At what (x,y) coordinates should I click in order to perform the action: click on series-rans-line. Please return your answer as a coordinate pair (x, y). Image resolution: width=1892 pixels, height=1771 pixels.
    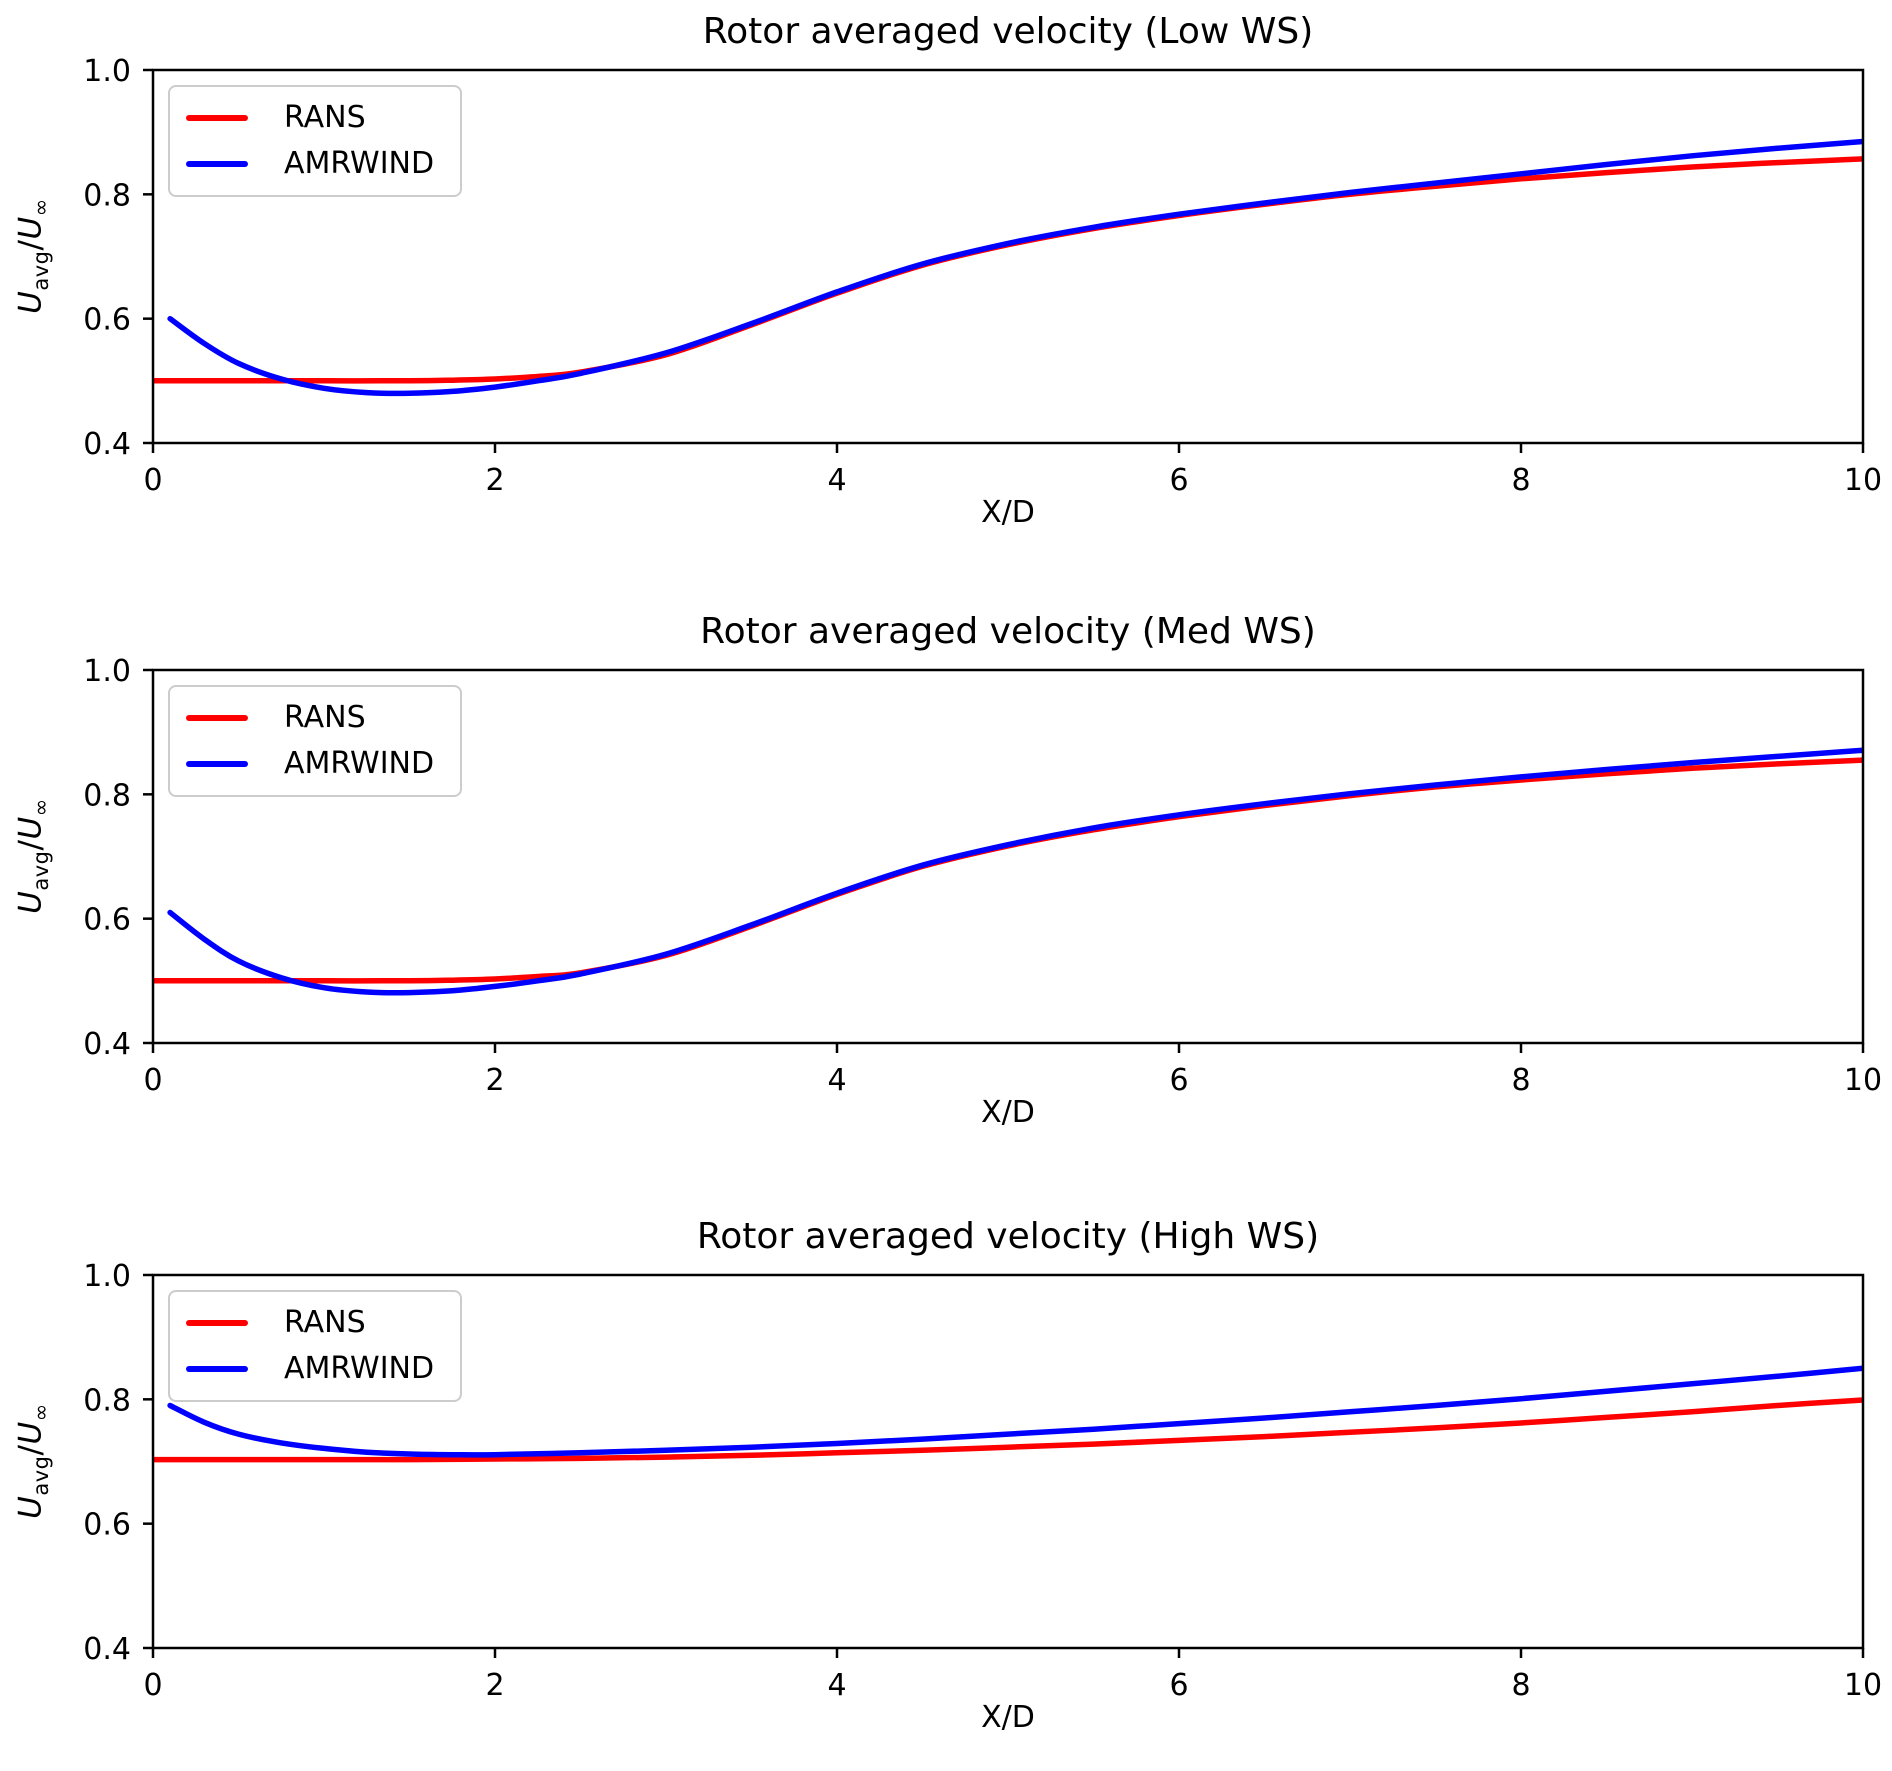
    Looking at the image, I should click on (1008, 1430).